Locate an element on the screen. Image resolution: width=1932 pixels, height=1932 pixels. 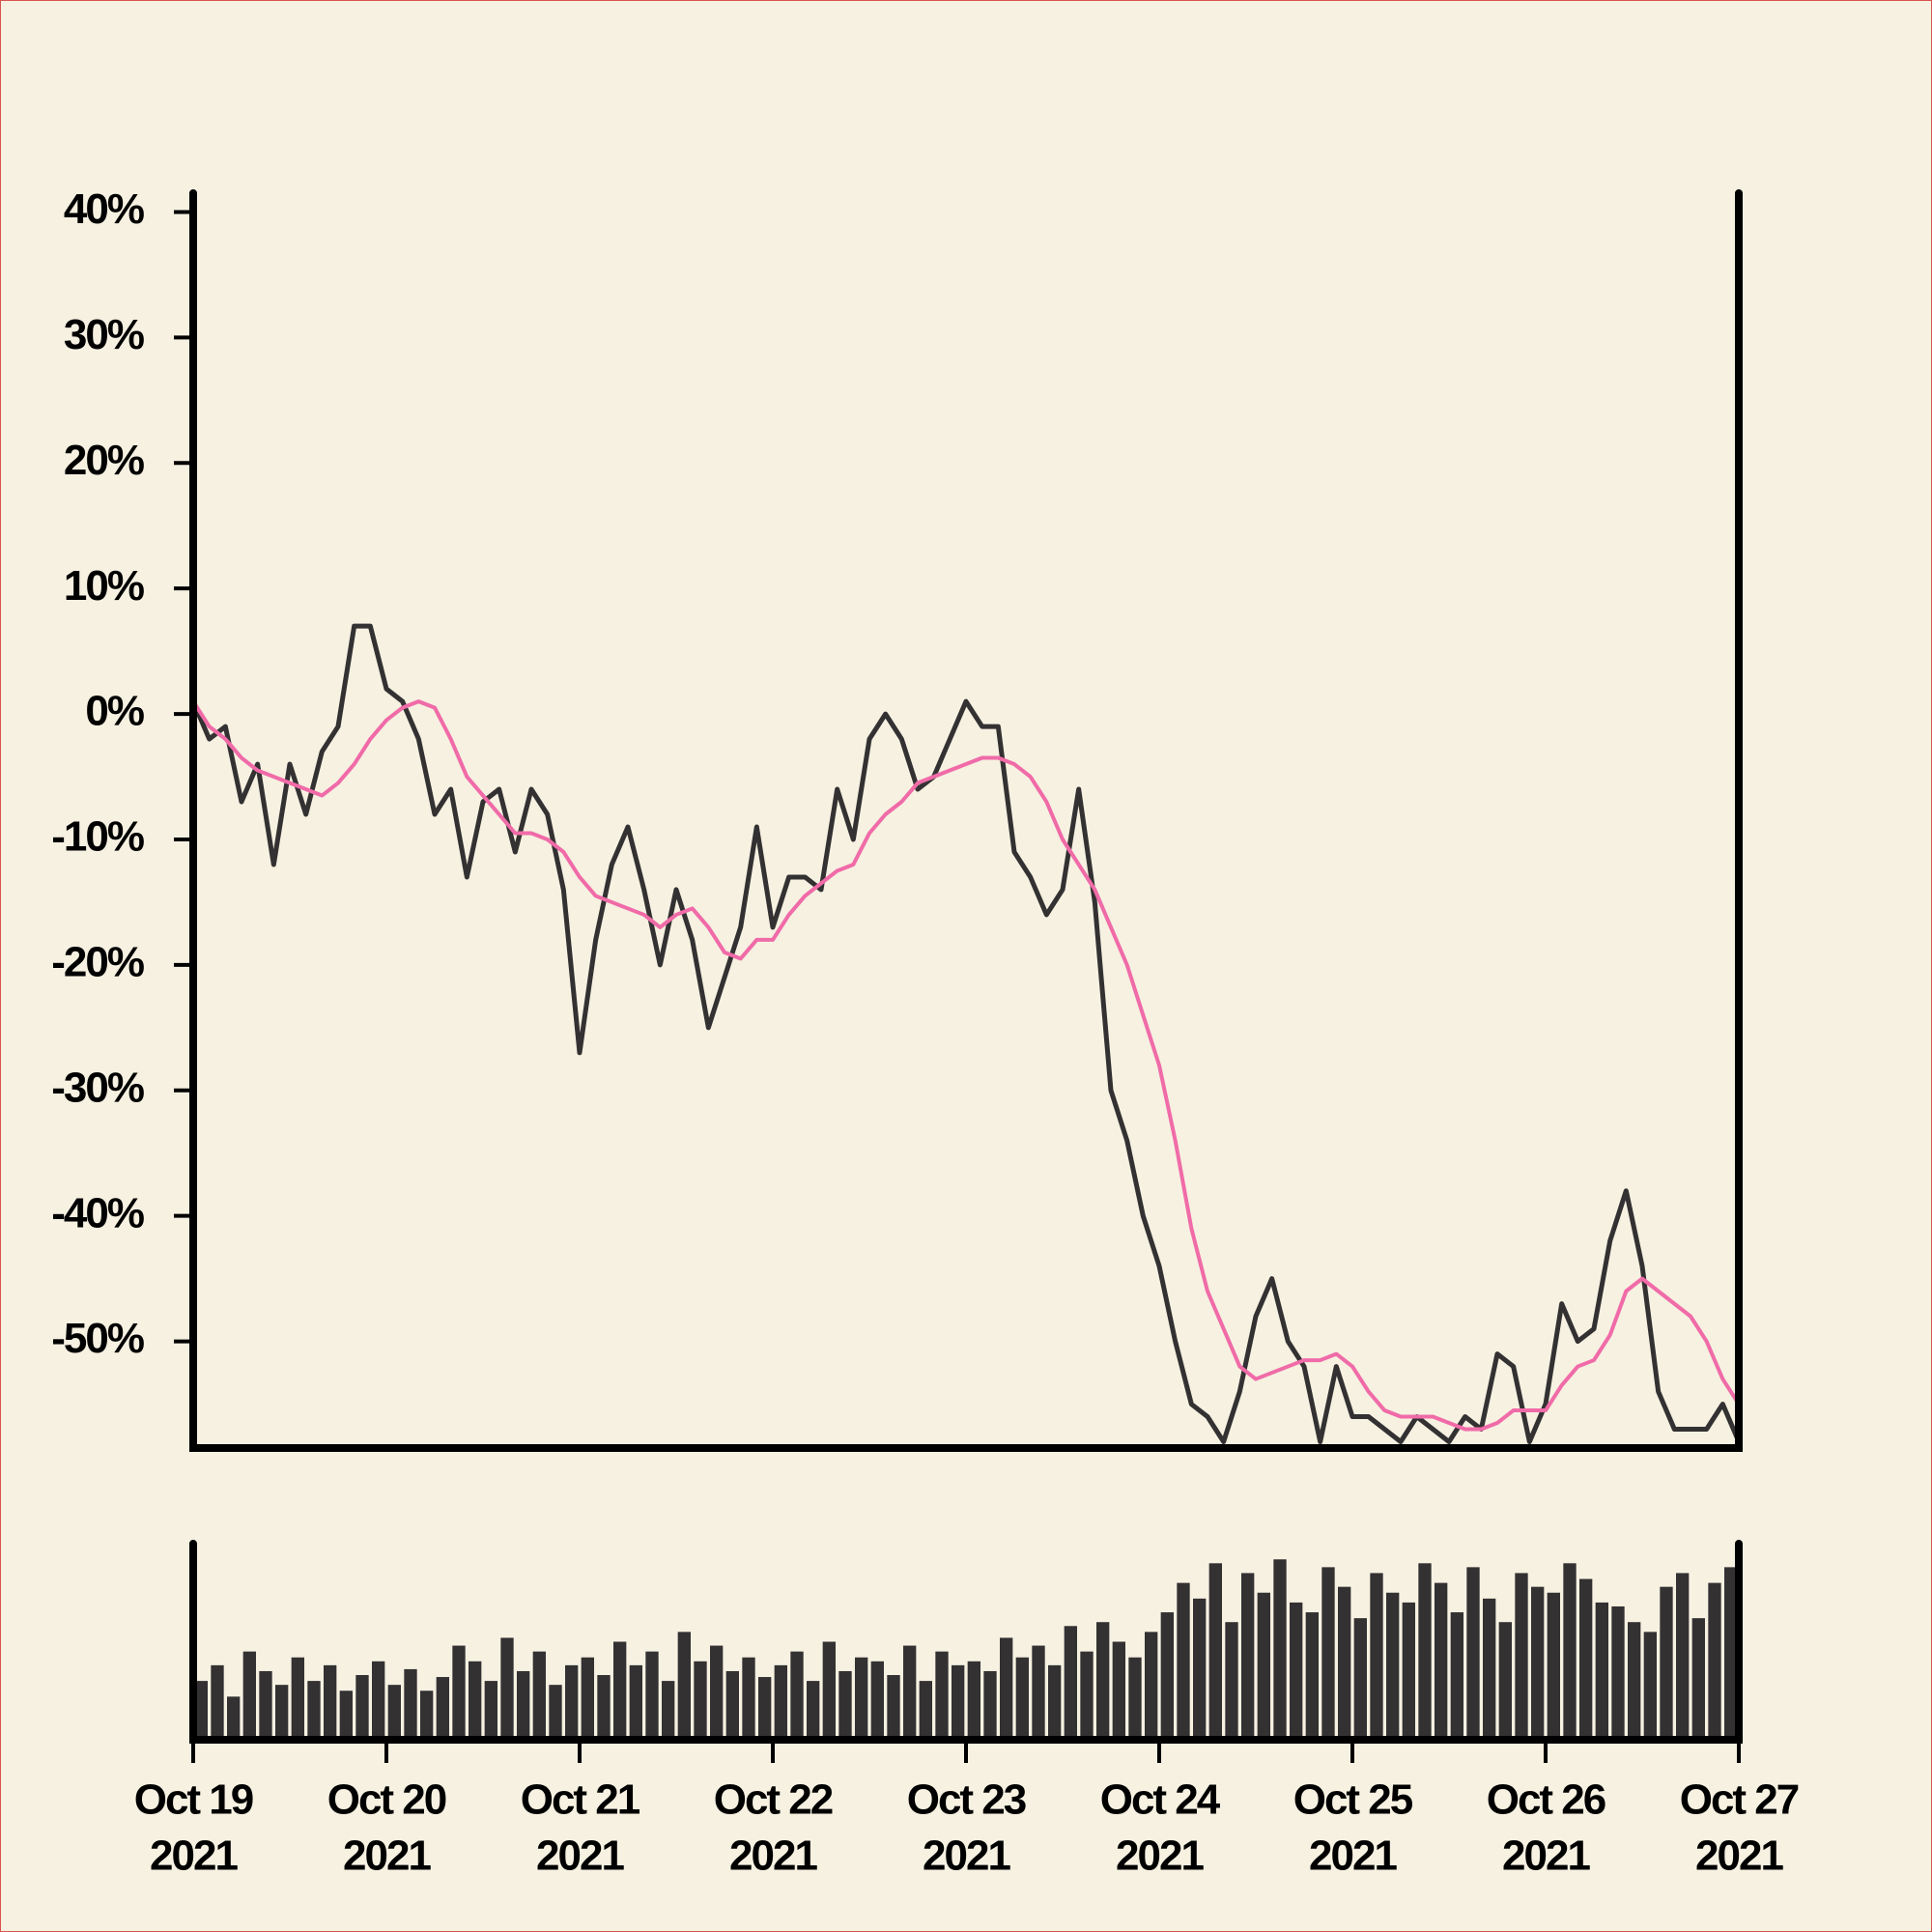
x-tick-date: Oct 26 is located at coordinates (1546, 1800).